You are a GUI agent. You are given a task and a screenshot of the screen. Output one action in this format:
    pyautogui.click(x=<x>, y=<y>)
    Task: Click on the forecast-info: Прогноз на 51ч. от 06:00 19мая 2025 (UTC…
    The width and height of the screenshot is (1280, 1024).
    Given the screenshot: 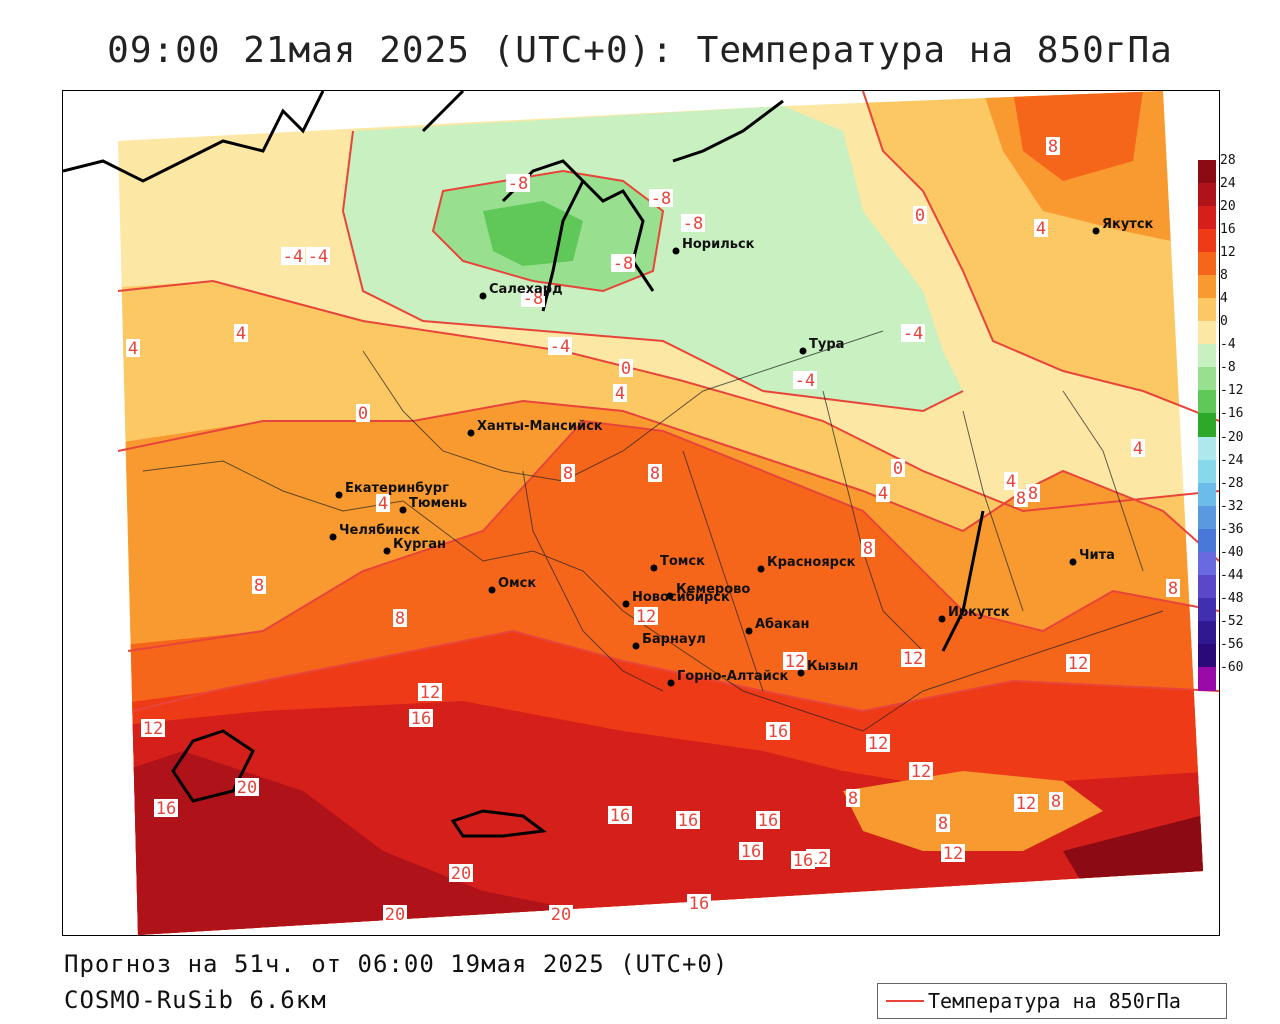 What is the action you would take?
    pyautogui.click(x=396, y=964)
    